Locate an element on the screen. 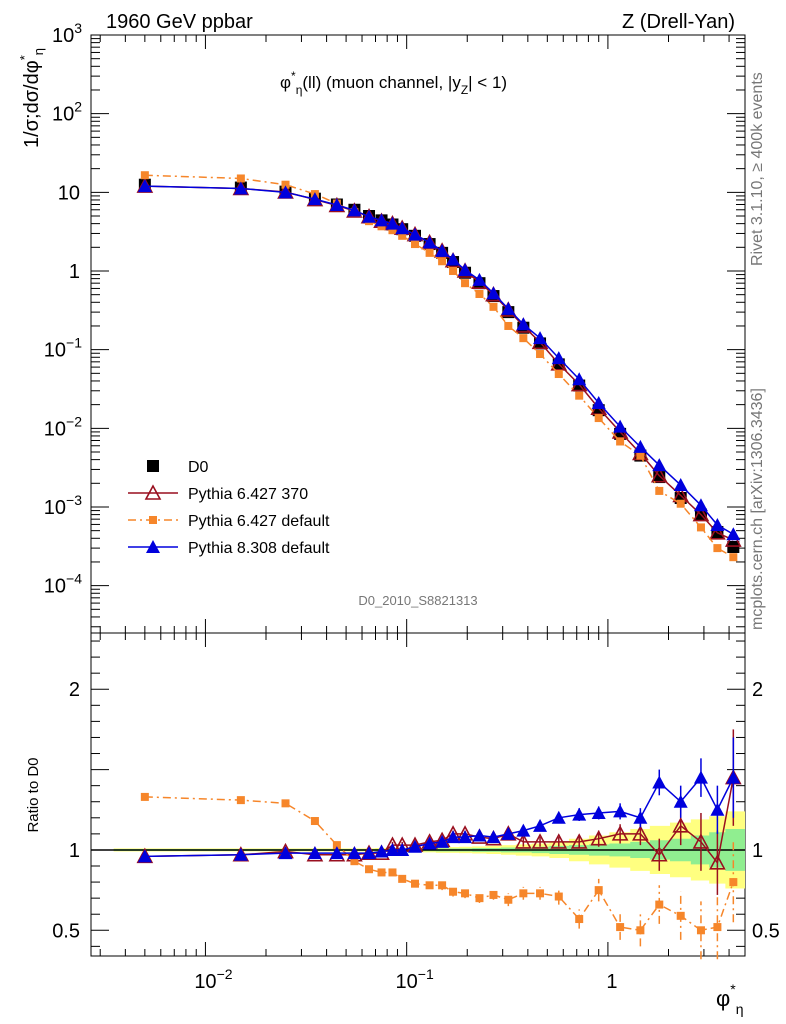  ratio-y-tick-label: 2 is located at coordinates (74, 690).